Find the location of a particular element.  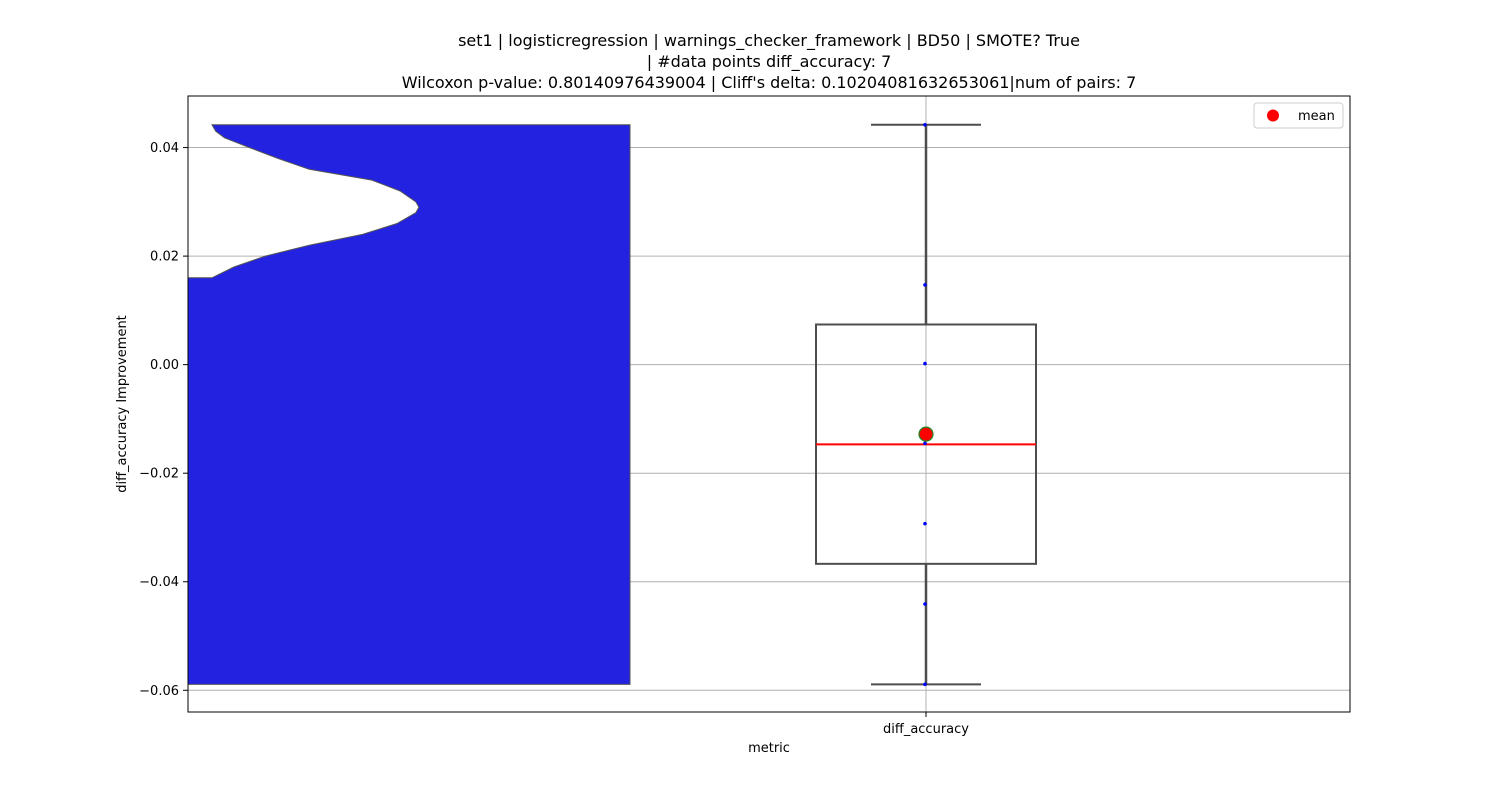

mean-marker is located at coordinates (926, 434).